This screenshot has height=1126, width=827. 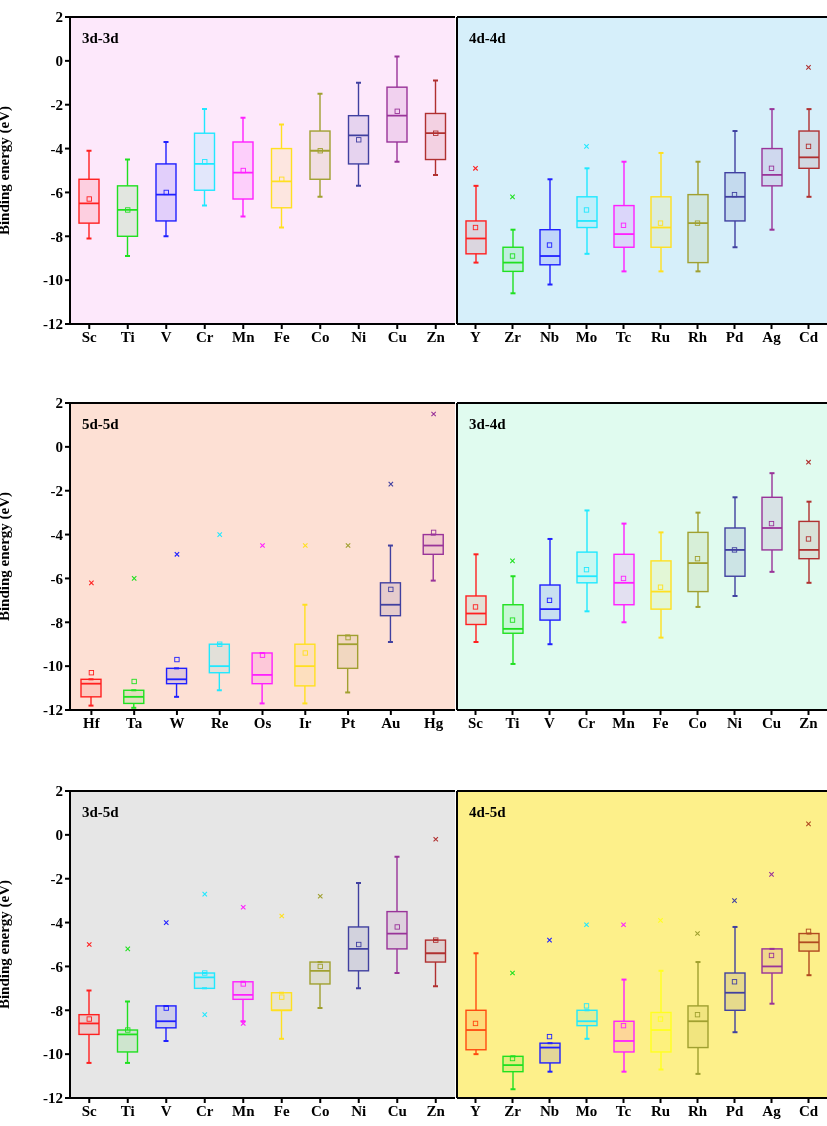 What do you see at coordinates (487, 812) in the screenshot?
I see `text: 4d-5d` at bounding box center [487, 812].